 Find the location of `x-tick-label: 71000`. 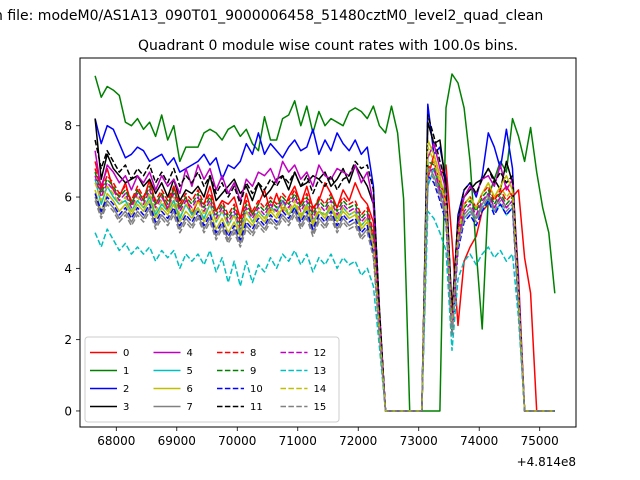

x-tick-label: 71000 is located at coordinates (298, 441).